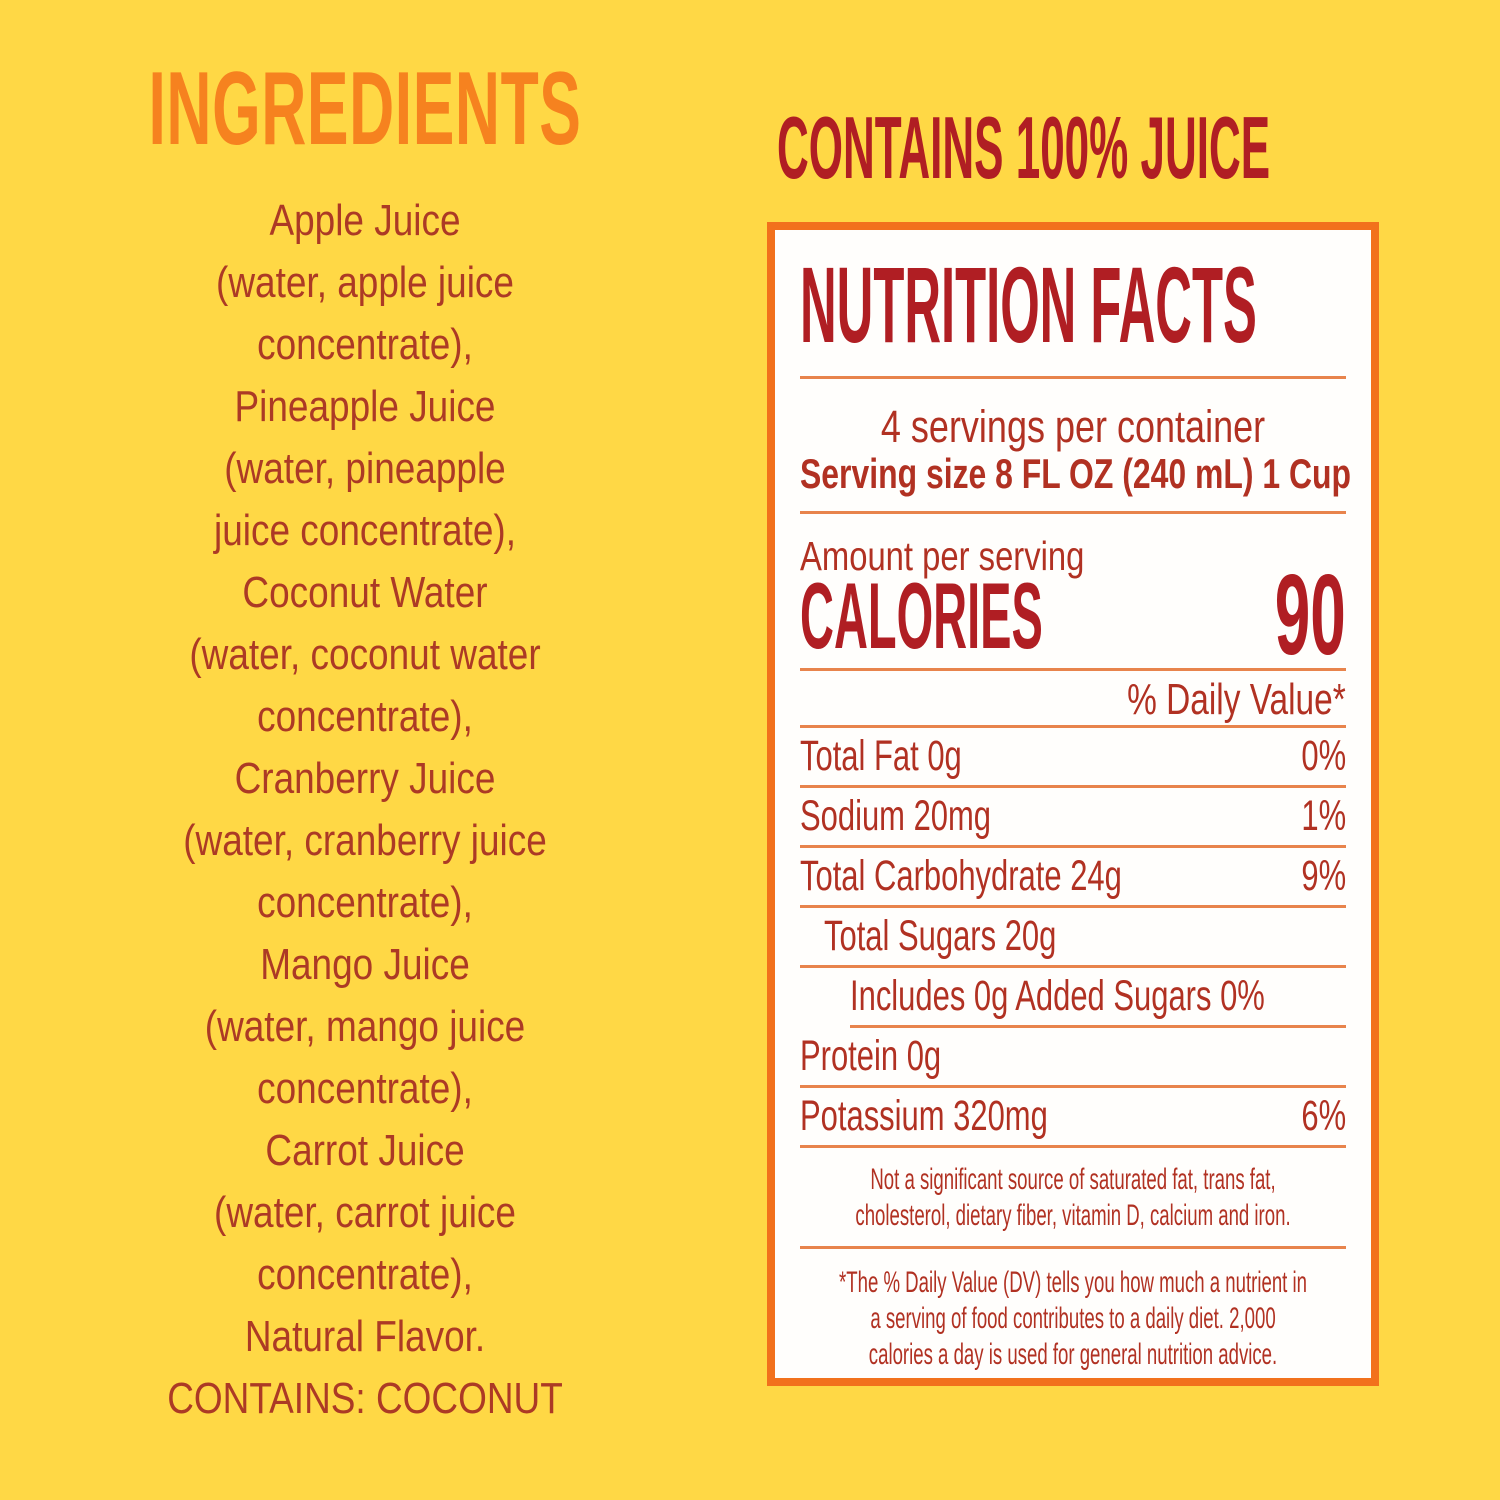  What do you see at coordinates (365, 964) in the screenshot?
I see `ingredient-line: Mango Juice` at bounding box center [365, 964].